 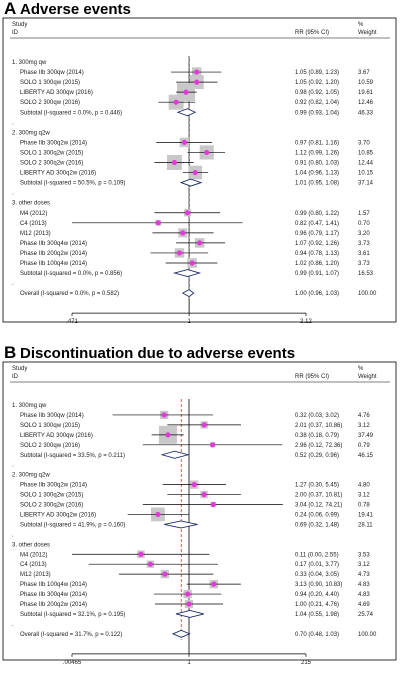 What do you see at coordinates (306, 663) in the screenshot?
I see `x-tick-label: 215` at bounding box center [306, 663].